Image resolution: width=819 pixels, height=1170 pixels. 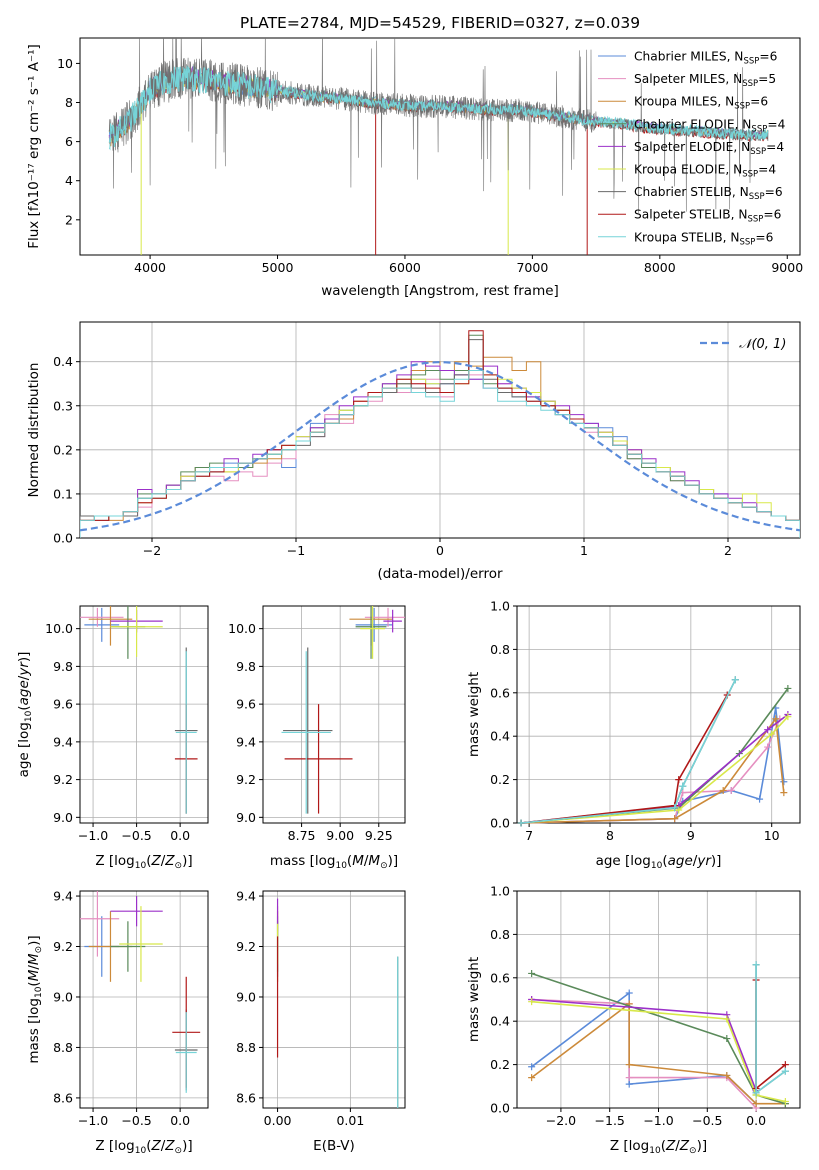 I want to click on legend-entry-salpeter-elodie: Salpeter ELODIE, NSSP=4, so click(x=709, y=148).